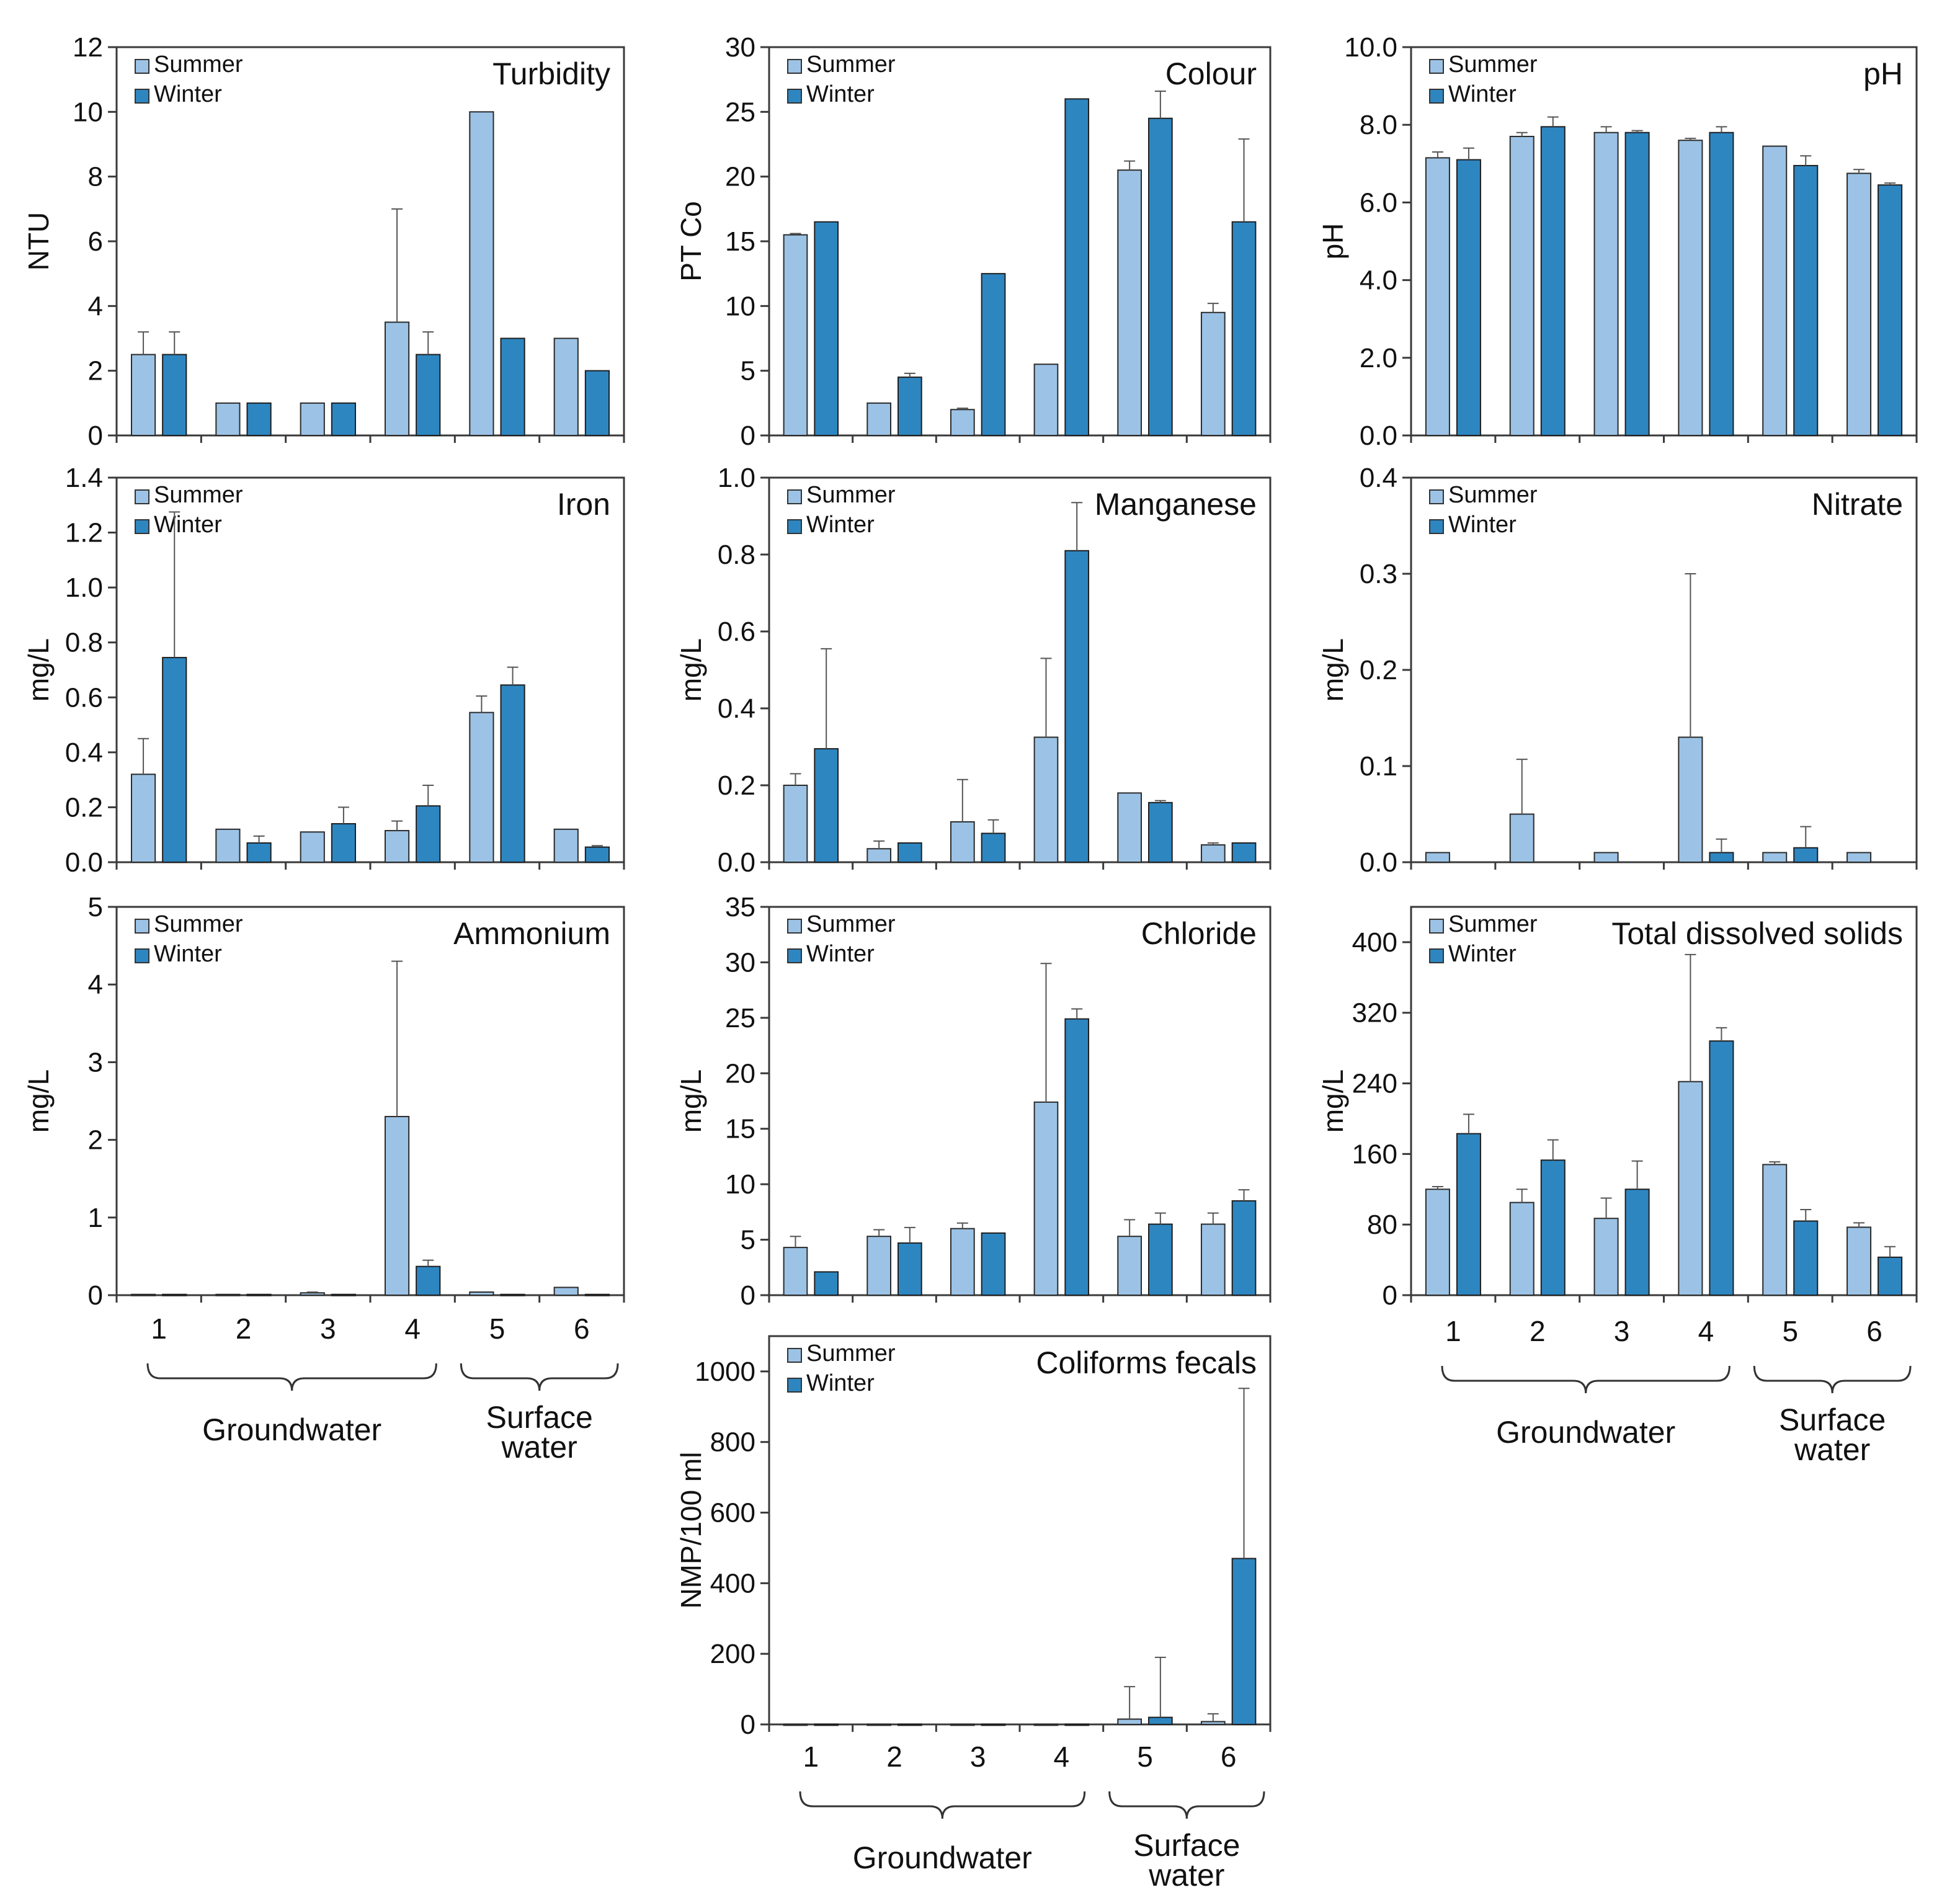  What do you see at coordinates (583, 504) in the screenshot?
I see `panel-title: Iron` at bounding box center [583, 504].